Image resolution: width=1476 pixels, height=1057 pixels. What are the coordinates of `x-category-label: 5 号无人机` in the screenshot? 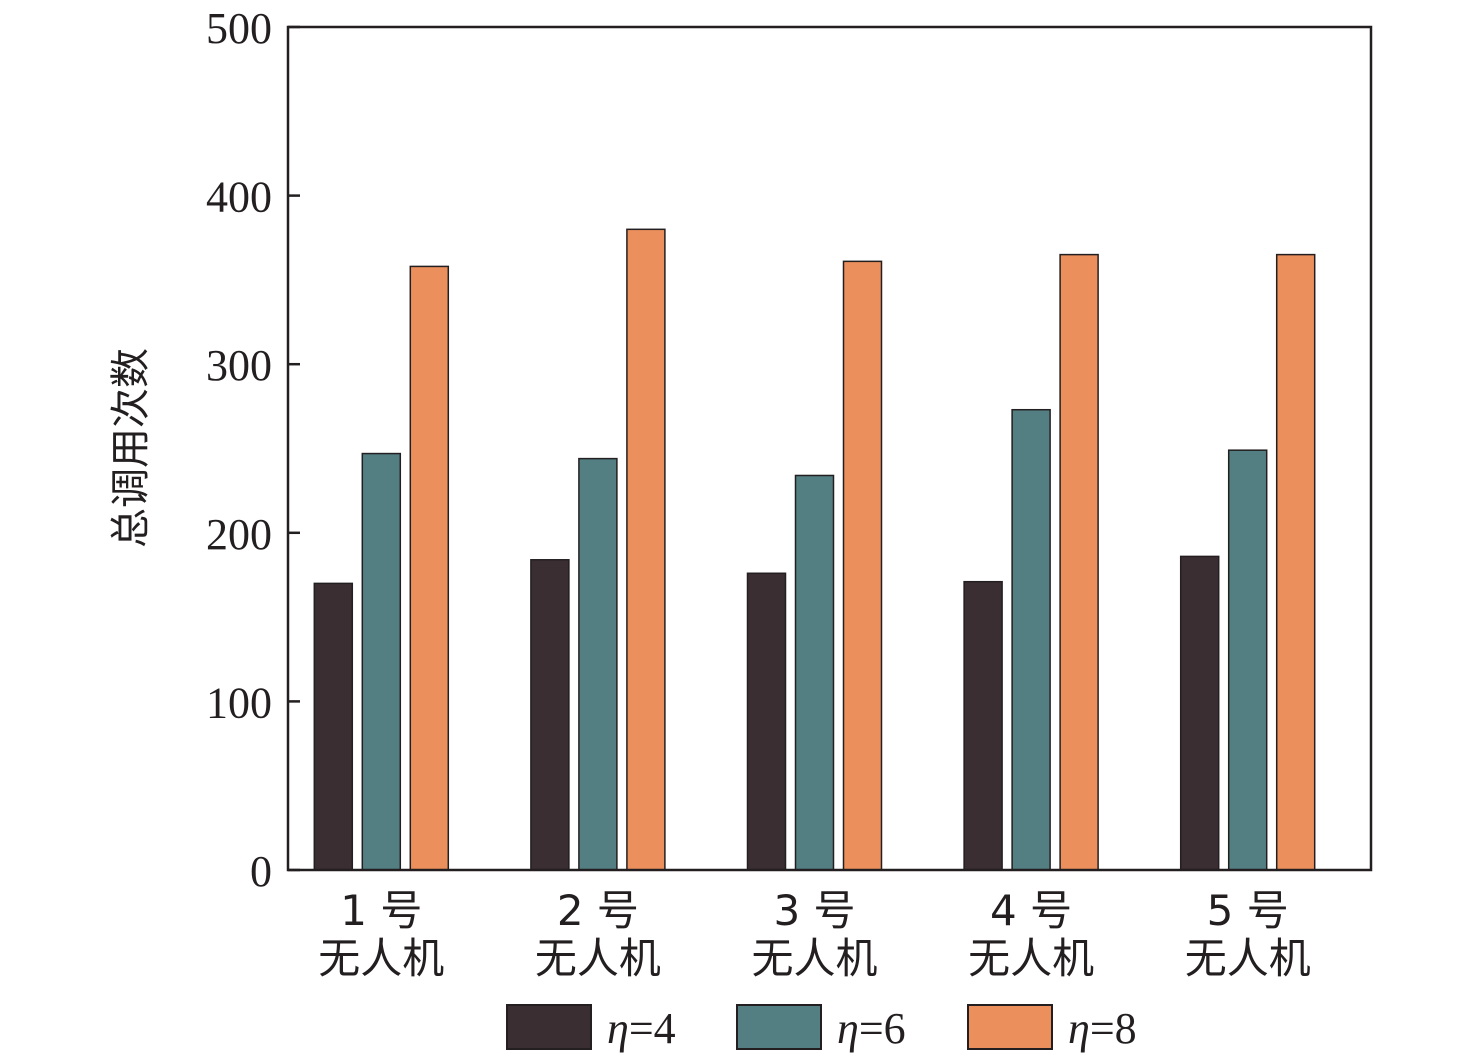 It's located at (1248, 934).